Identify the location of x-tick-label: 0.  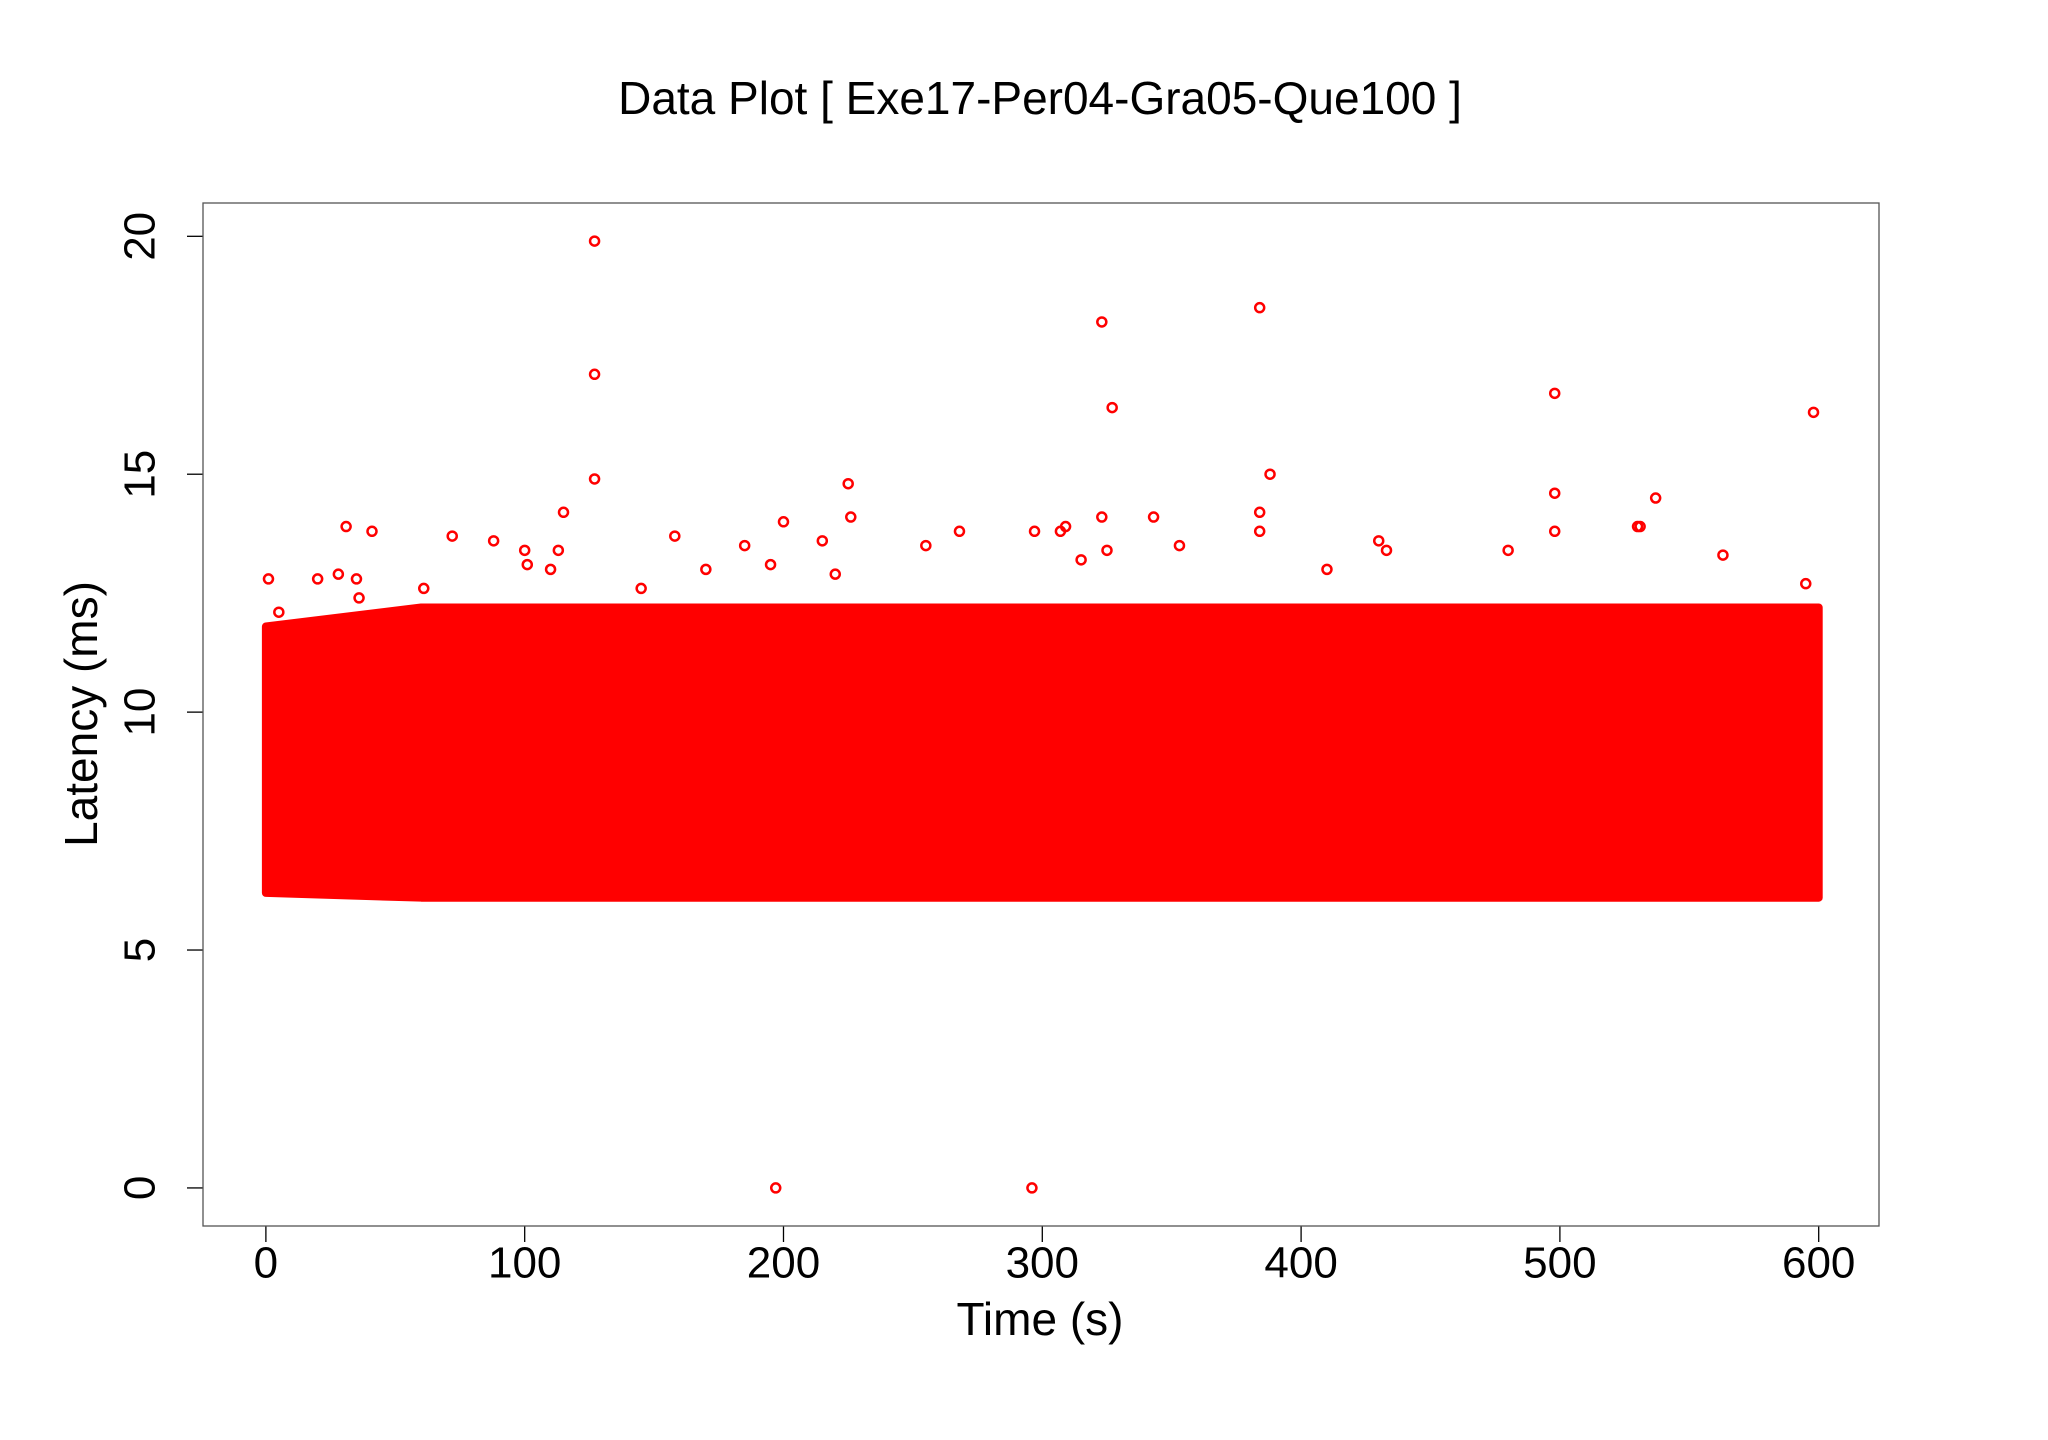
(266, 1263).